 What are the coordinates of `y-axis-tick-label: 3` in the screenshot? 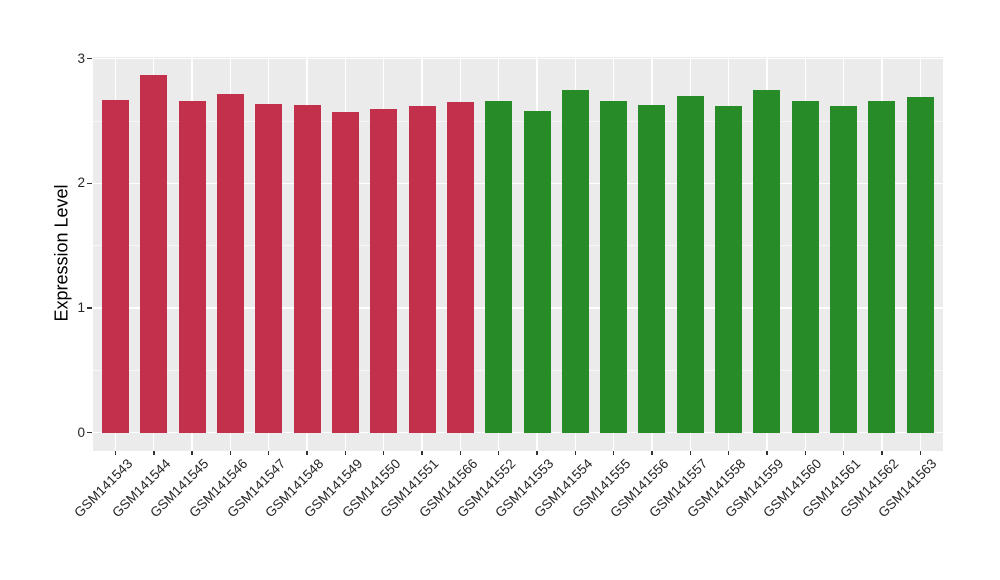 It's located at (81, 58).